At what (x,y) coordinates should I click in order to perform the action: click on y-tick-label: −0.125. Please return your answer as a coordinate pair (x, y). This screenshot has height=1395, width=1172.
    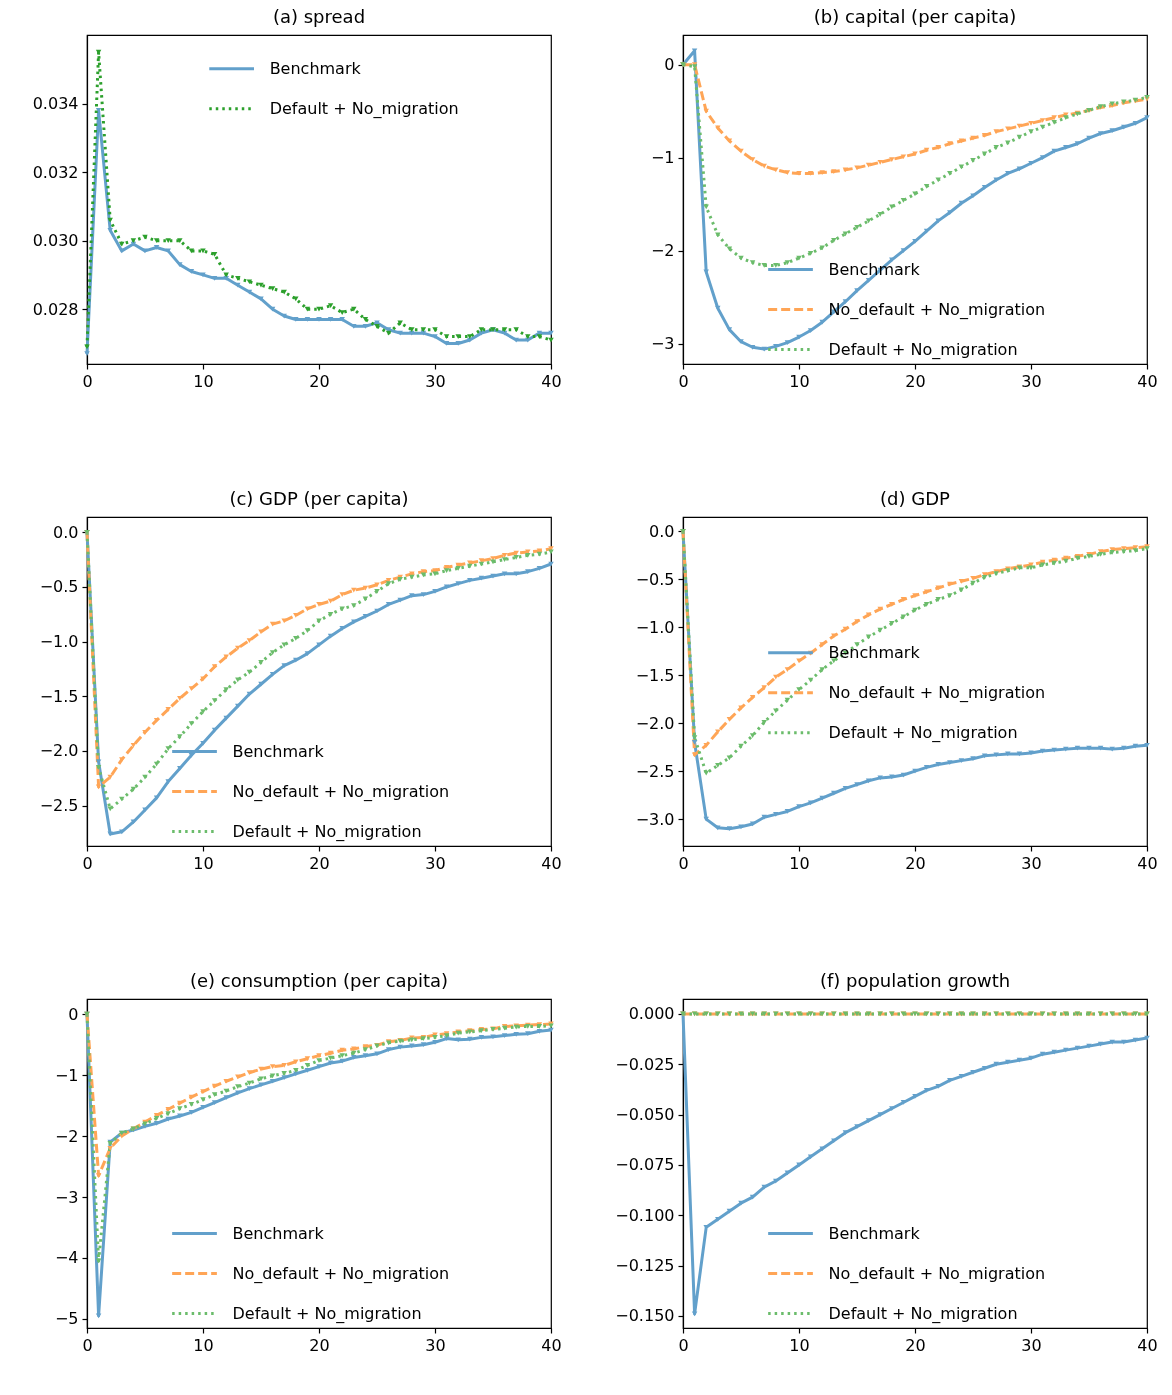
    Looking at the image, I should click on (645, 1266).